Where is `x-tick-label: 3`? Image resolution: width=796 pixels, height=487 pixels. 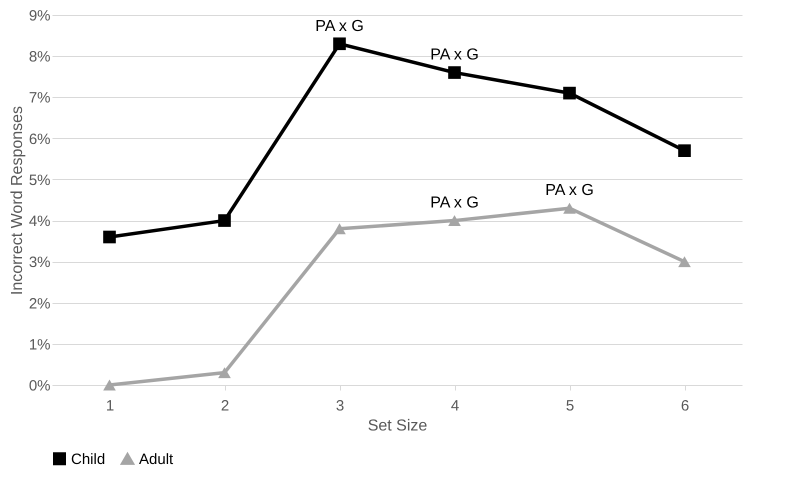
x-tick-label: 3 is located at coordinates (340, 406).